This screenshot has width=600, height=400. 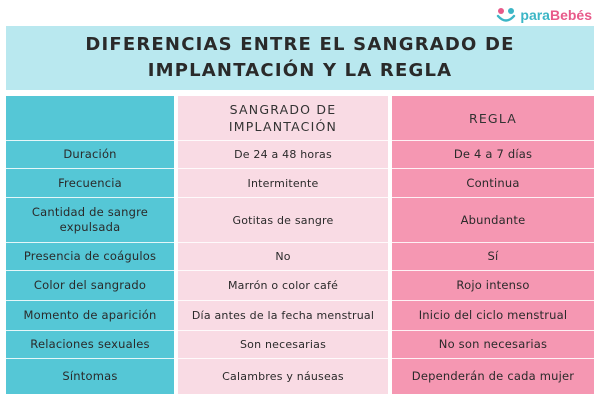 I want to click on cell-criteria: Frecuencia, so click(x=90, y=182).